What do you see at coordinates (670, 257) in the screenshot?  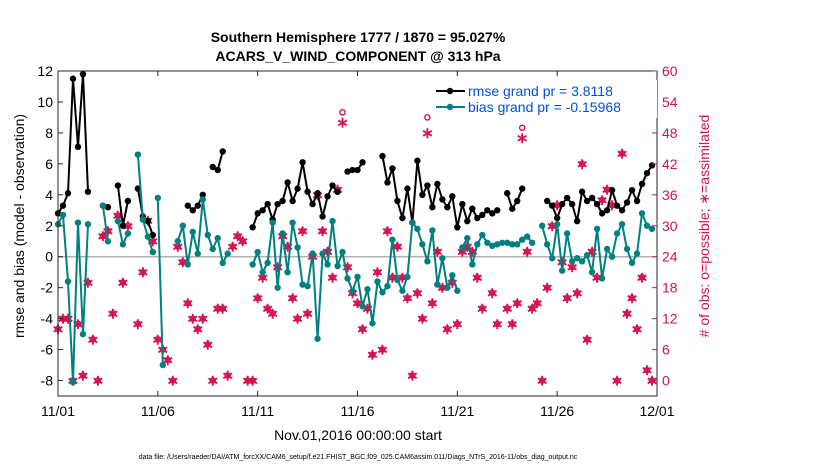 I see `y-right-tick-label: 24` at bounding box center [670, 257].